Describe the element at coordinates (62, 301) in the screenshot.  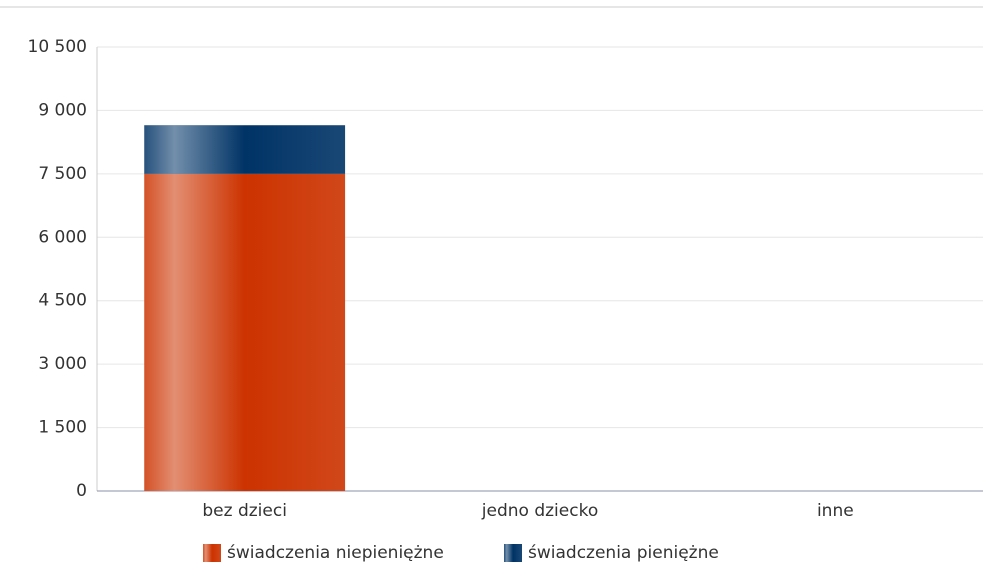
I see `y-tick-label: 4 500` at that location.